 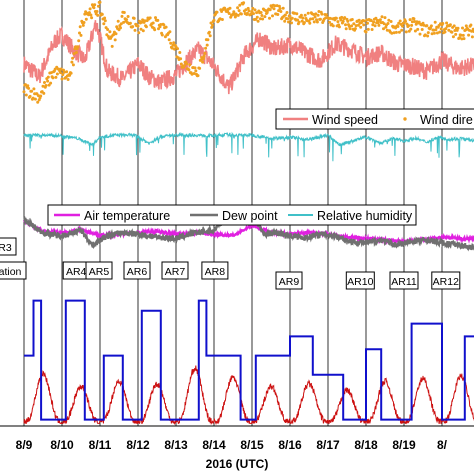 What do you see at coordinates (99, 272) in the screenshot?
I see `ar-label-text: AR5` at bounding box center [99, 272].